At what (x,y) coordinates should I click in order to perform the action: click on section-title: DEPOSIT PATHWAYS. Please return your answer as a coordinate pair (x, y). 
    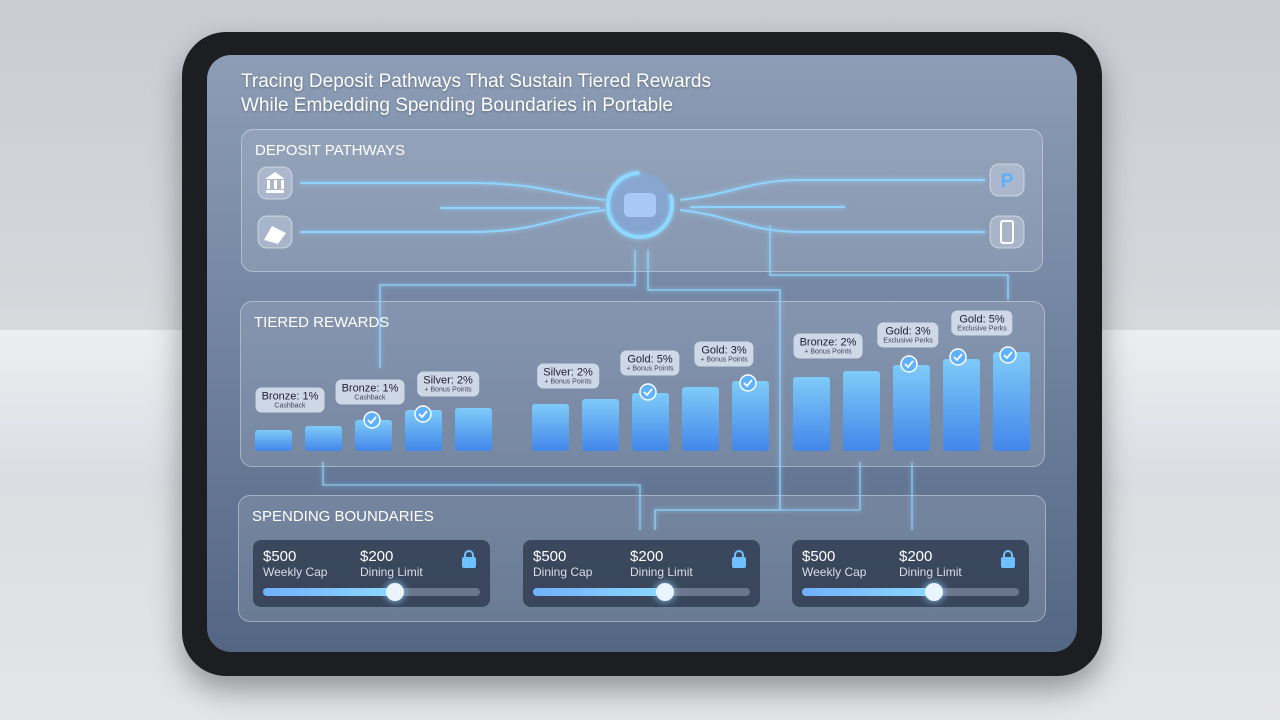
    Looking at the image, I should click on (330, 150).